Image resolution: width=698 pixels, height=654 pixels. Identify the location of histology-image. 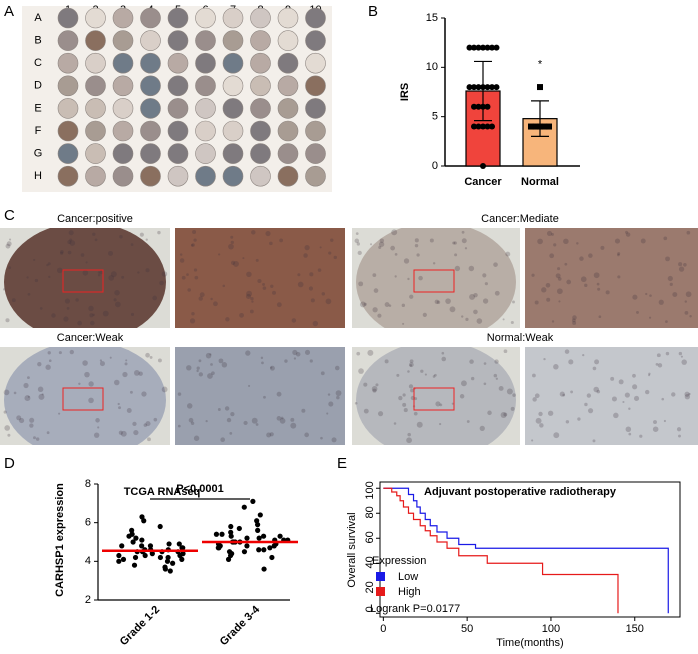
(260, 278).